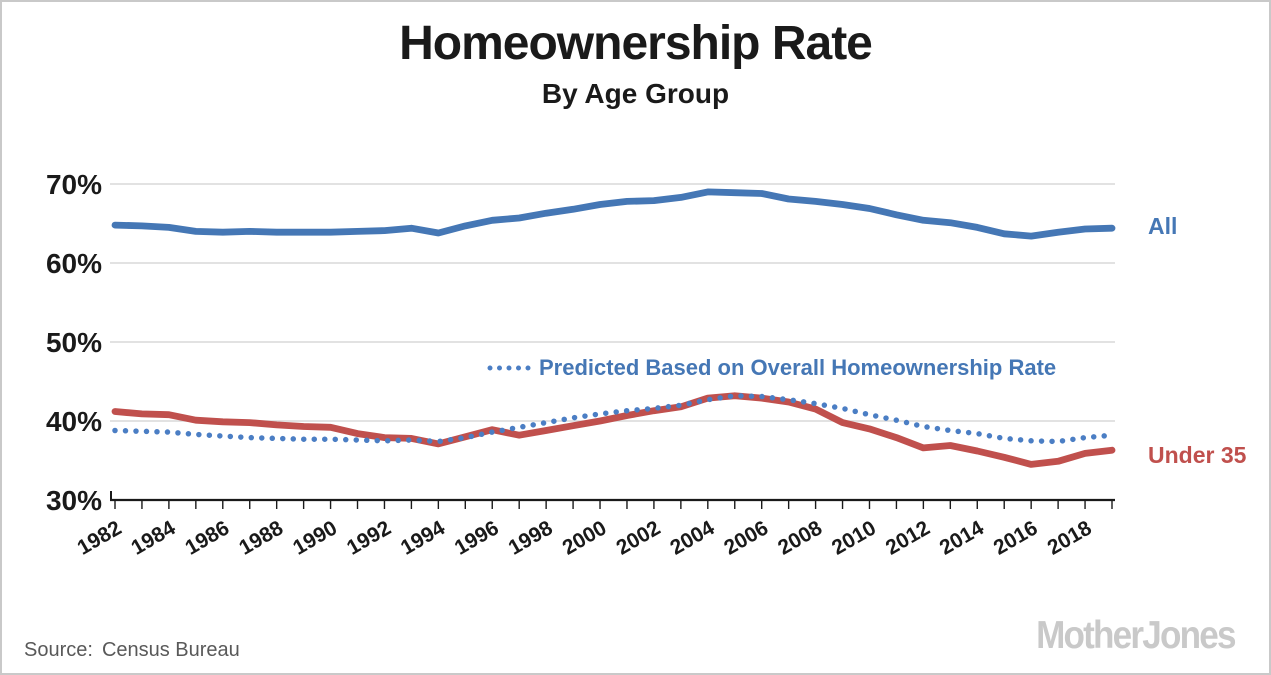 The width and height of the screenshot is (1271, 675). Describe the element at coordinates (636, 43) in the screenshot. I see `page-title: Homeownership Rate` at that location.